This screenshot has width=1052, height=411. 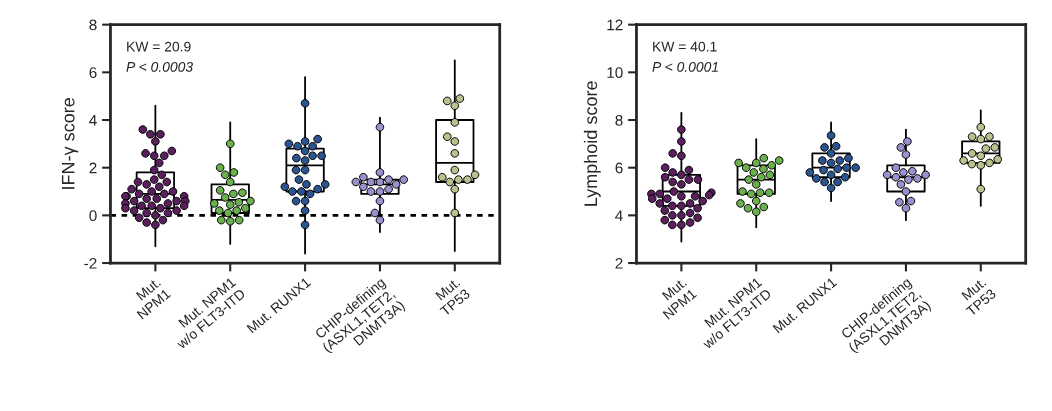 I want to click on annotation: KW = 40.1, so click(x=685, y=46).